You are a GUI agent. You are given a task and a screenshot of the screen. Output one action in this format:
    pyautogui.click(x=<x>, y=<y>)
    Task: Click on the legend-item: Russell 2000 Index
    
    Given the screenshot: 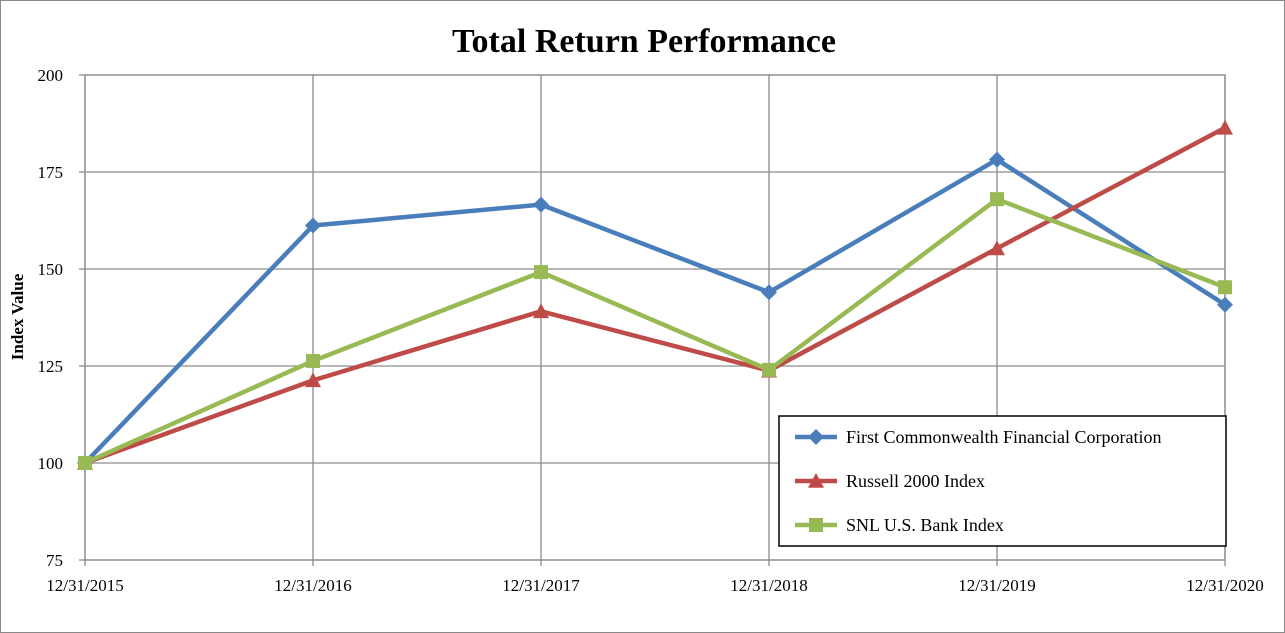 What is the action you would take?
    pyautogui.click(x=890, y=481)
    